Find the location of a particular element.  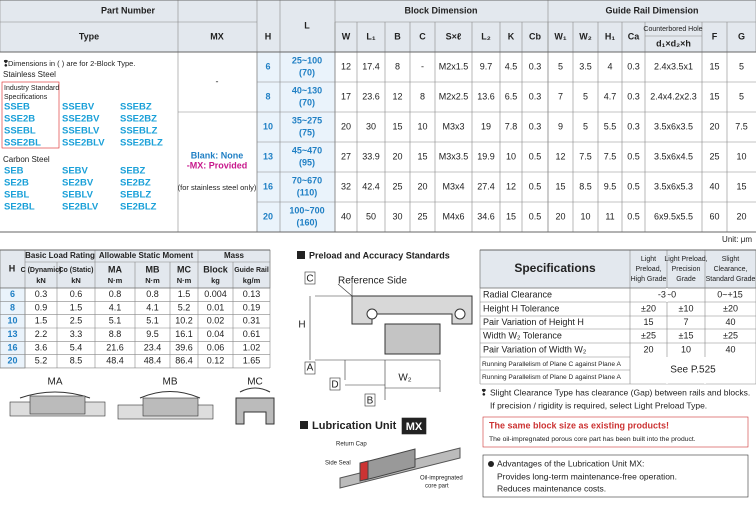

label: 0.004 is located at coordinates (215, 294).